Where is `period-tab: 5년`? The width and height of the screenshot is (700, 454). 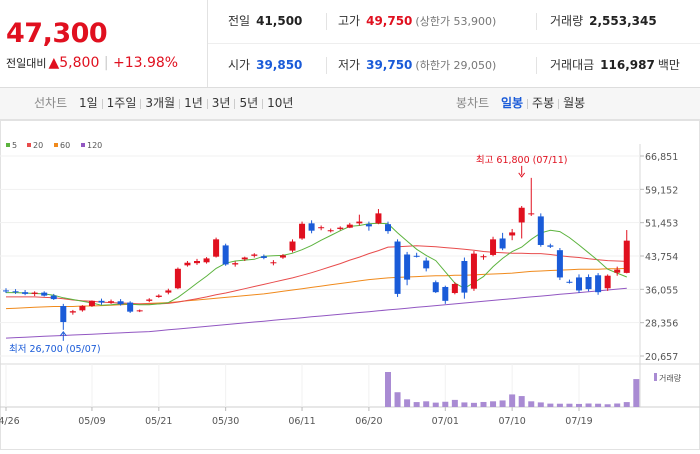 period-tab: 5년 is located at coordinates (249, 103).